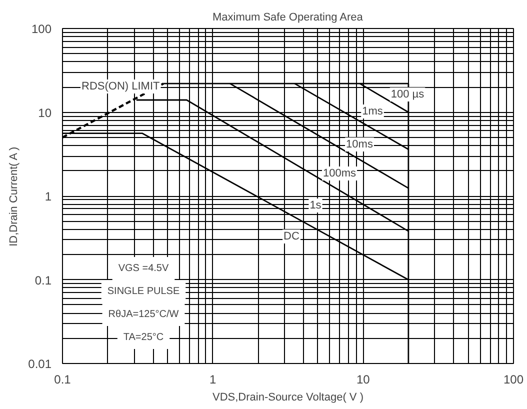  I want to click on annotation: RθJA=125°C/W, so click(144, 314).